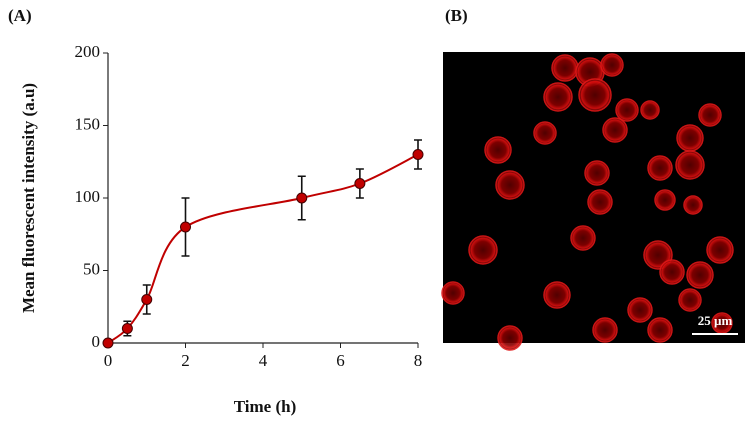 This screenshot has height=424, width=750. What do you see at coordinates (456, 15) in the screenshot?
I see `panel-label: (B)` at bounding box center [456, 15].